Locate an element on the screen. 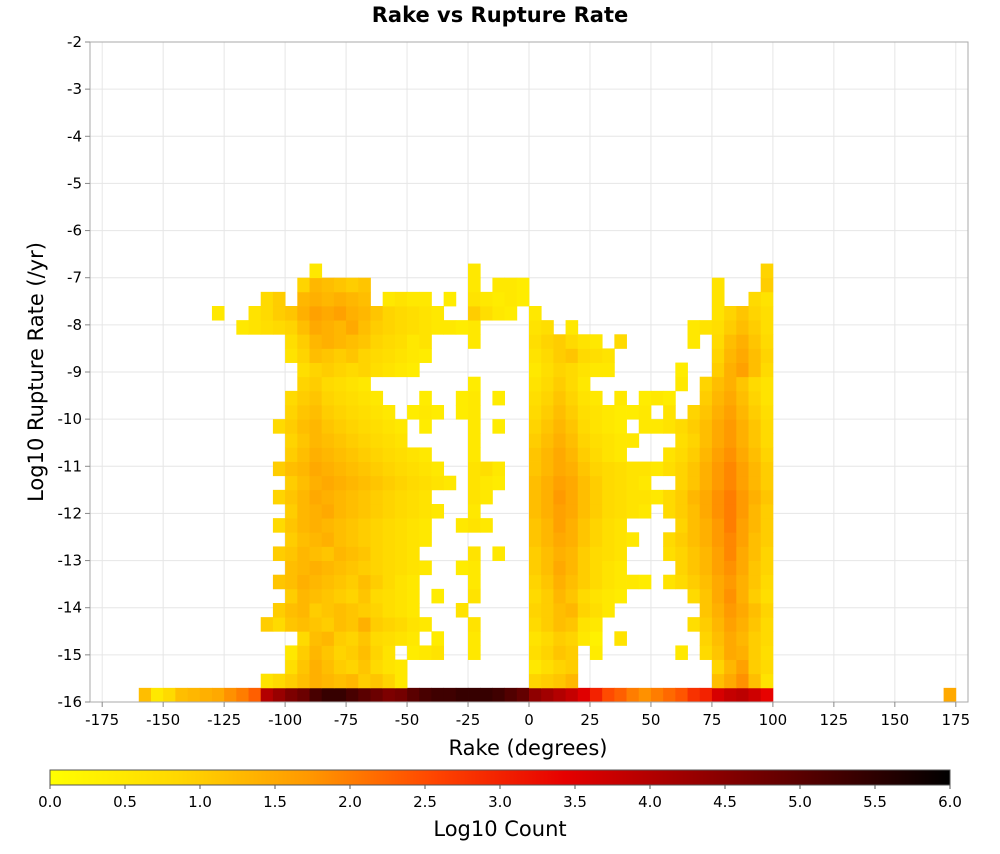 Image resolution: width=1000 pixels, height=854 pixels. y-tick-label: -7 is located at coordinates (74, 278).